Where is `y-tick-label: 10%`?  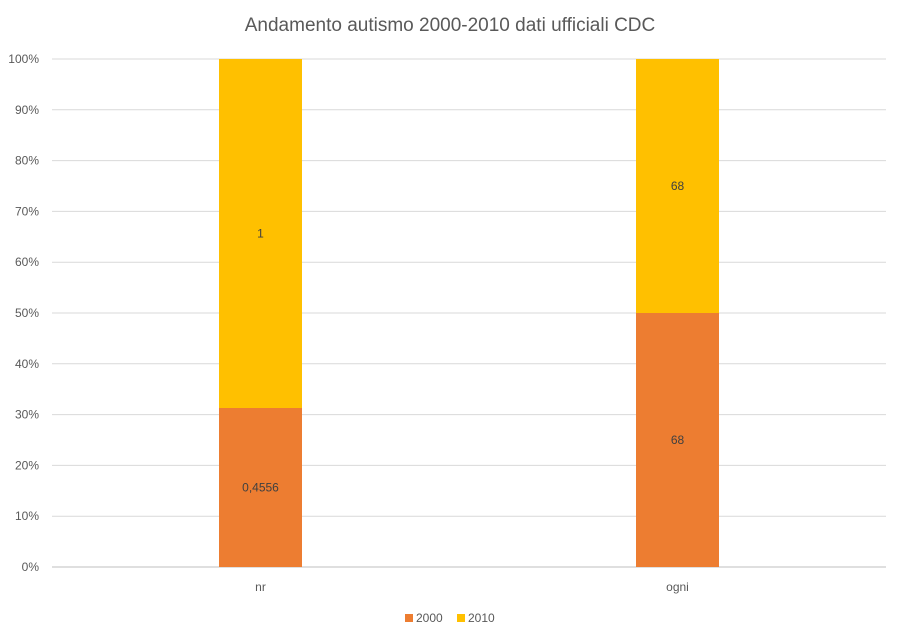
y-tick-label: 10% is located at coordinates (27, 516).